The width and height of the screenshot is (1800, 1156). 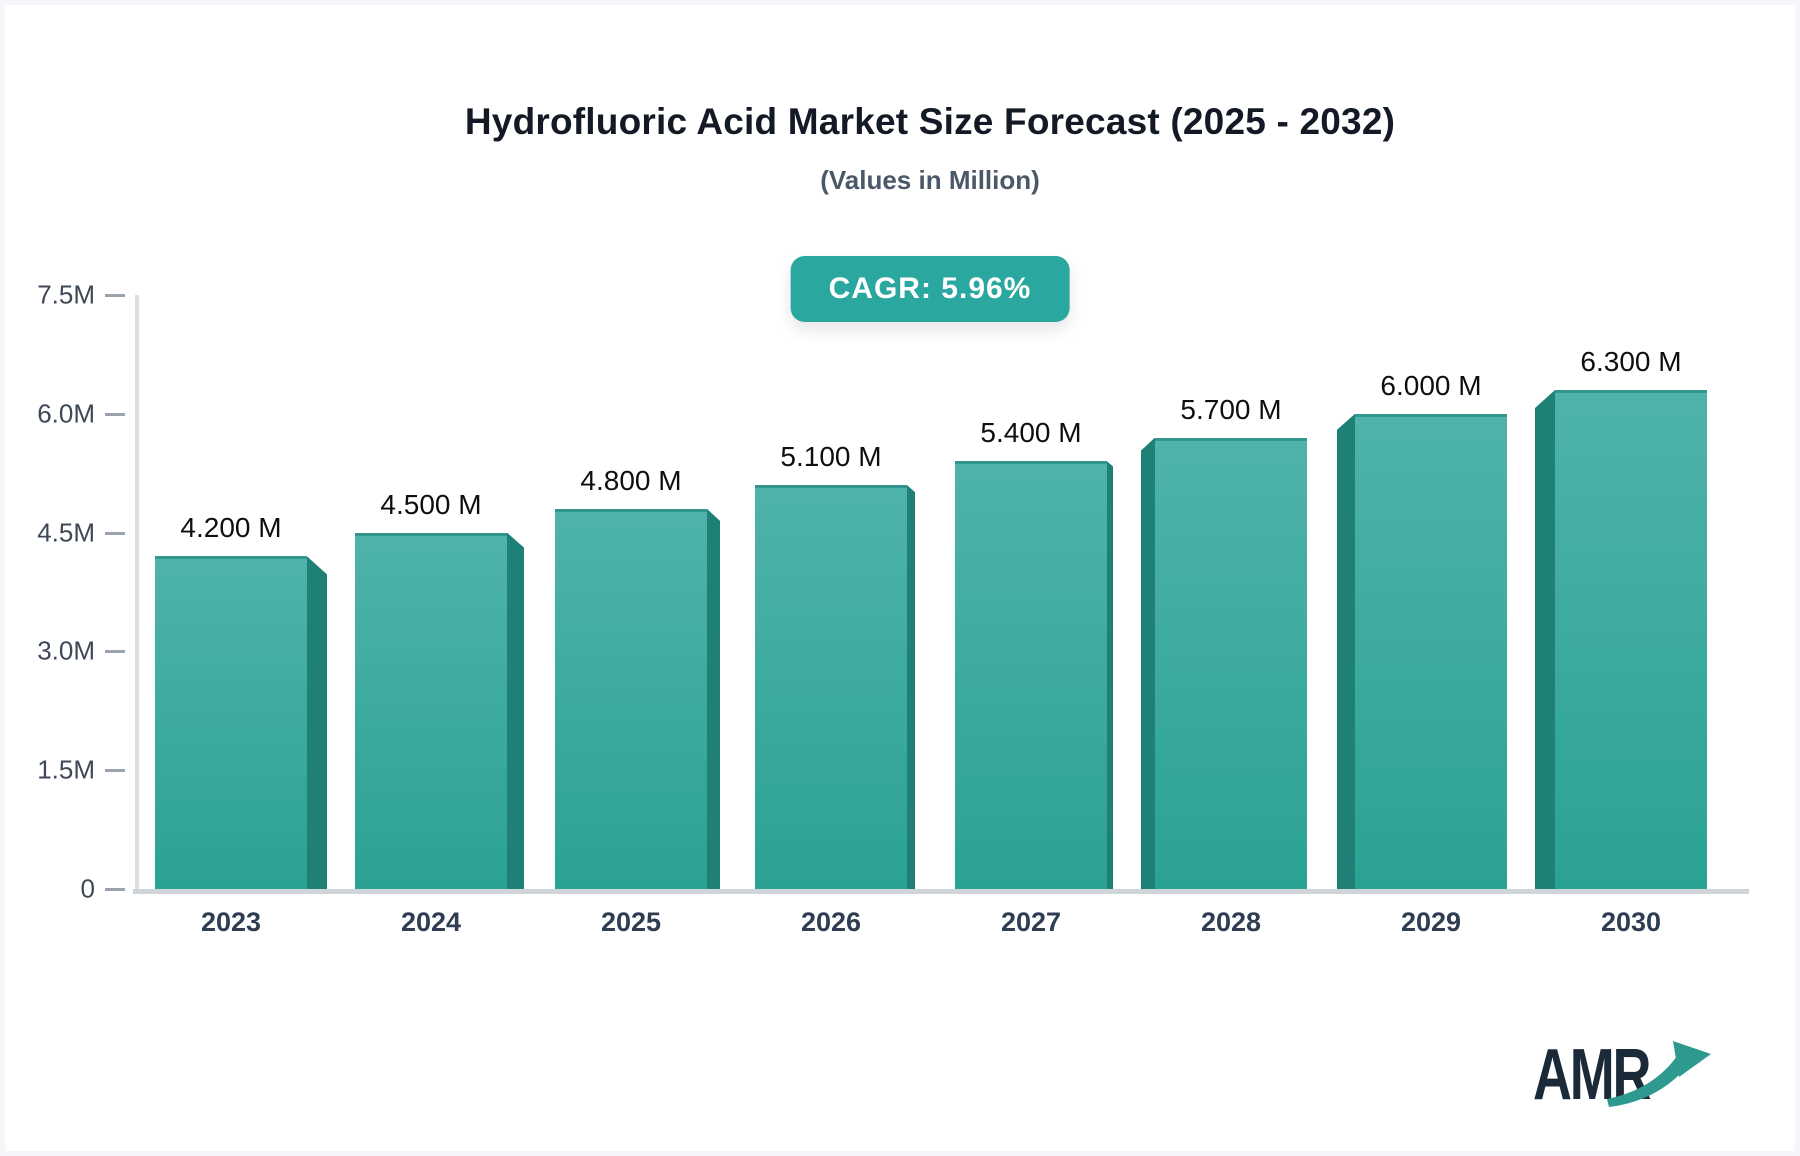 What do you see at coordinates (66, 294) in the screenshot?
I see `y-tick-label-7.5M: 7.5M` at bounding box center [66, 294].